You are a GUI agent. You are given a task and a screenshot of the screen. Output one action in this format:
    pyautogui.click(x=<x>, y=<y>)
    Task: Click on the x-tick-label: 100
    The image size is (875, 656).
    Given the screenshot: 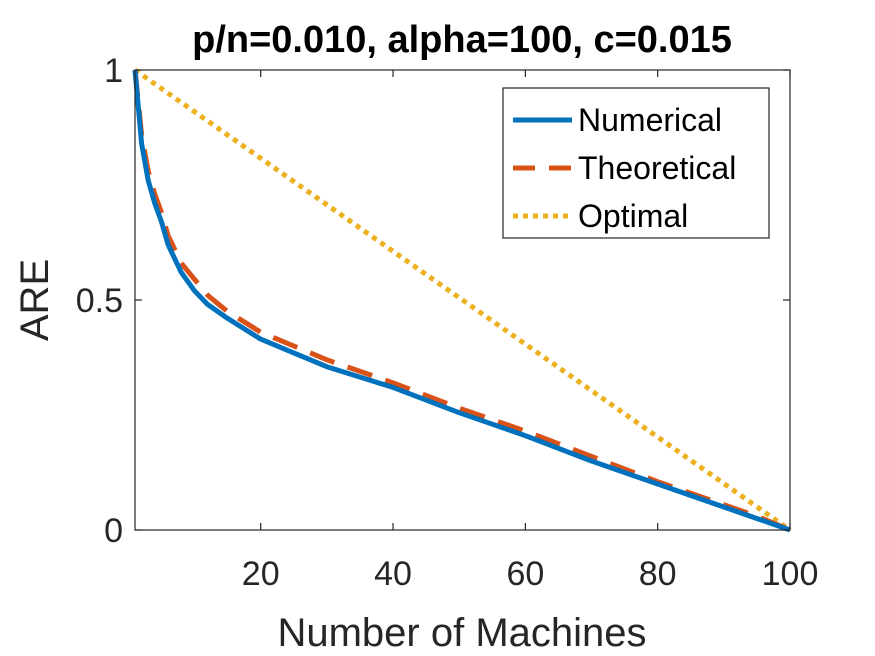 What is the action you would take?
    pyautogui.click(x=790, y=574)
    